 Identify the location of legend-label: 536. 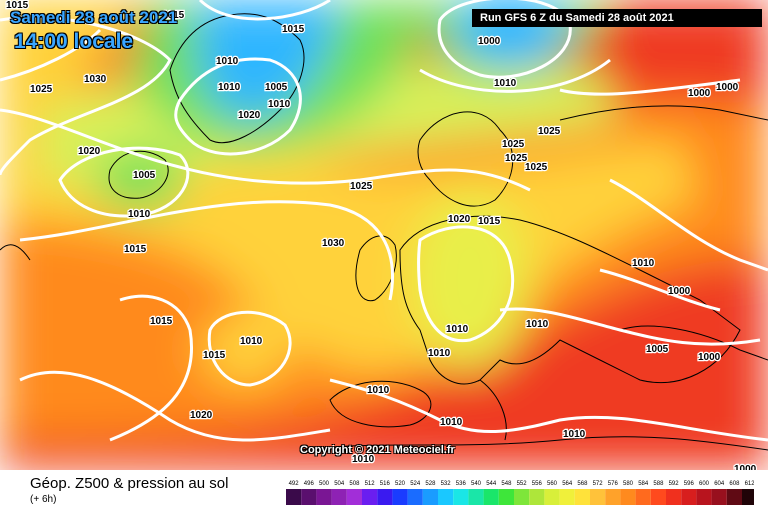
(461, 484).